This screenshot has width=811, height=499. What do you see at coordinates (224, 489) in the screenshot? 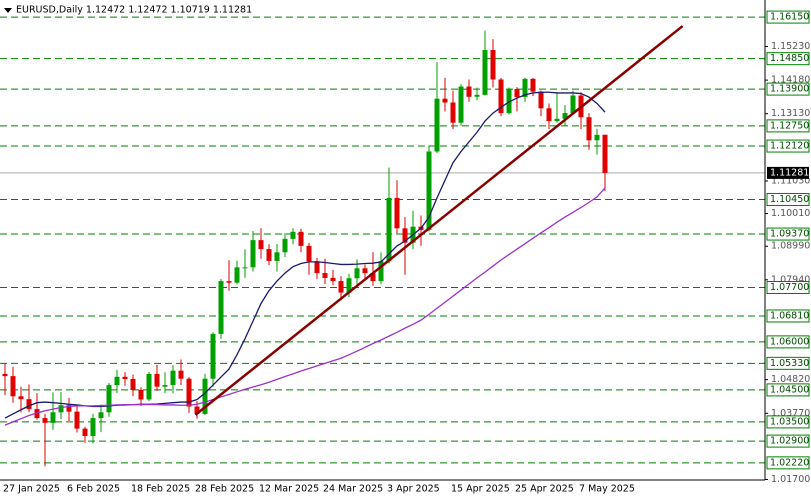
I see `x-tick-label: 28 Feb 2025` at bounding box center [224, 489].